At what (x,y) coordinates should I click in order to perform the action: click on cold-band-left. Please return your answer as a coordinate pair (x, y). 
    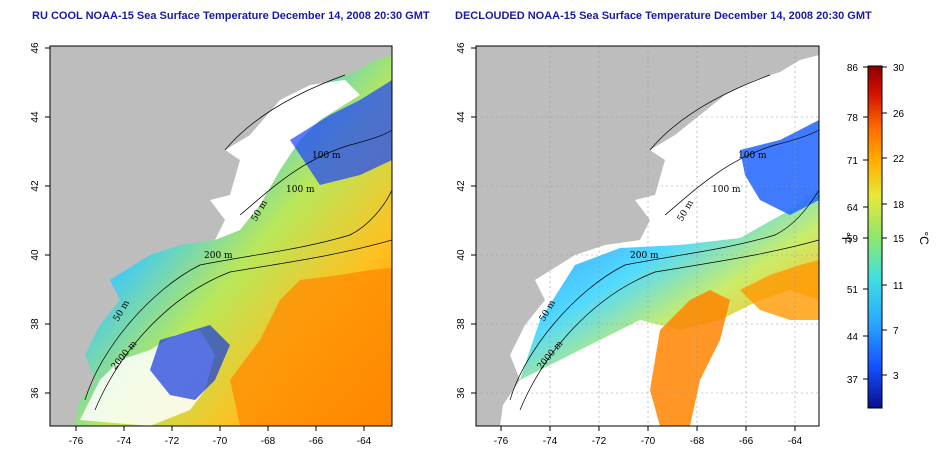
    Looking at the image, I should click on (190, 362).